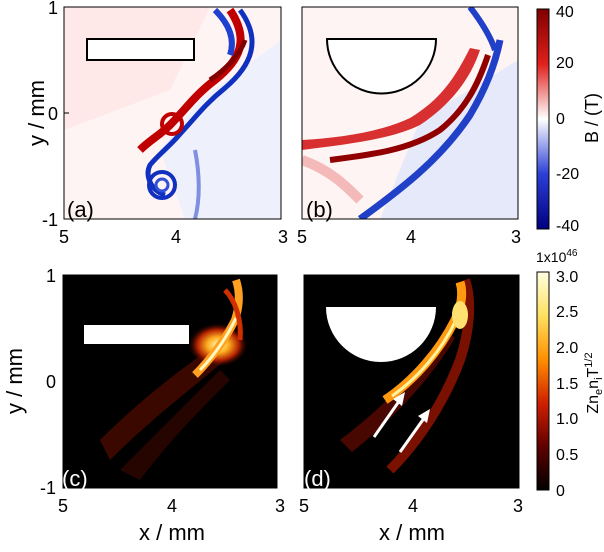 This screenshot has width=604, height=552. Describe the element at coordinates (516, 237) in the screenshot. I see `x-tick-b-3: 3` at that location.